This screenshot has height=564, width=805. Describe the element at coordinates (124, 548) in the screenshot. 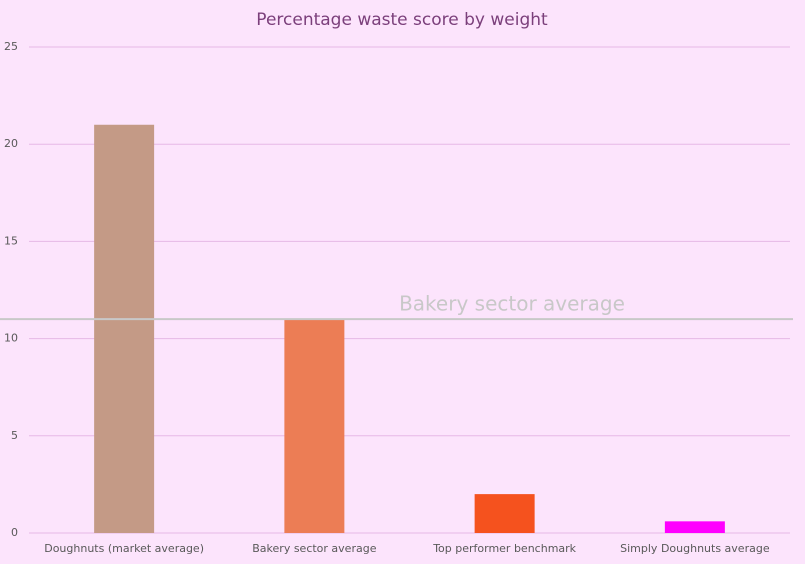

I see `x-tick-label: Doughnuts (market average)` at that location.